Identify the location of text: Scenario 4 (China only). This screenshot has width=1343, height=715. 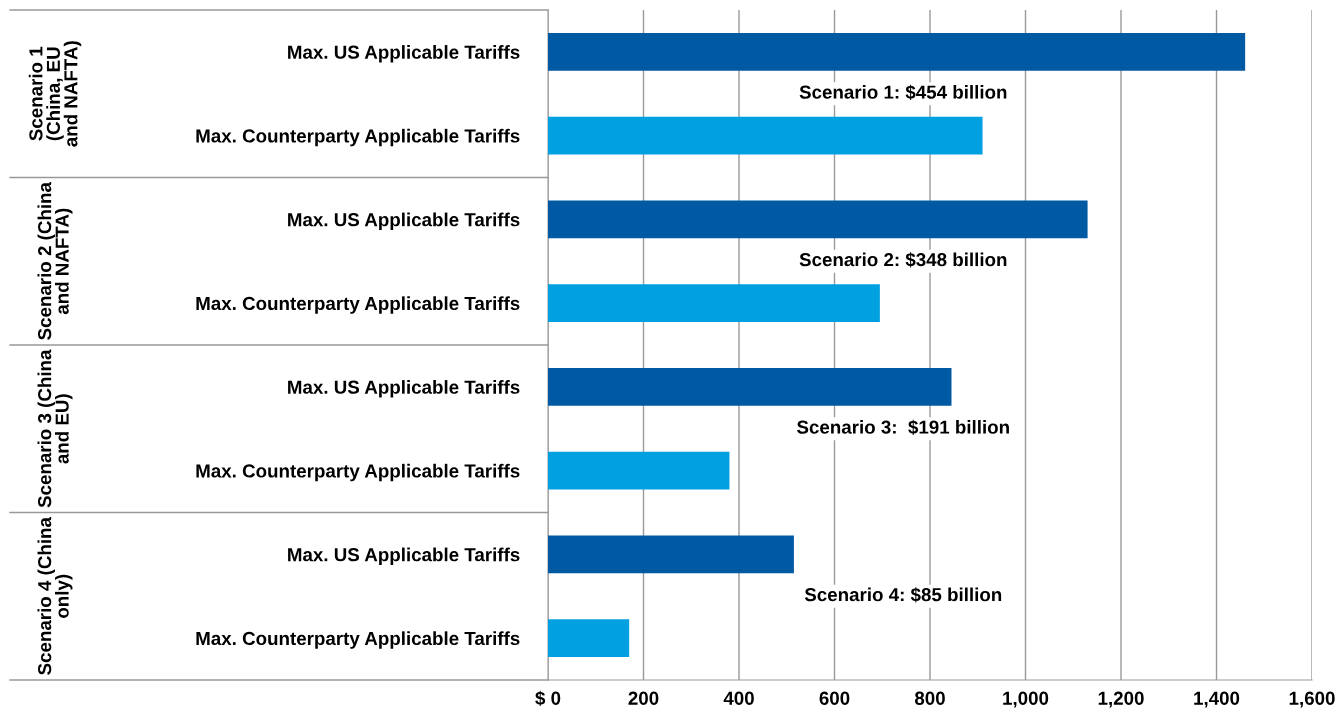
(55, 595).